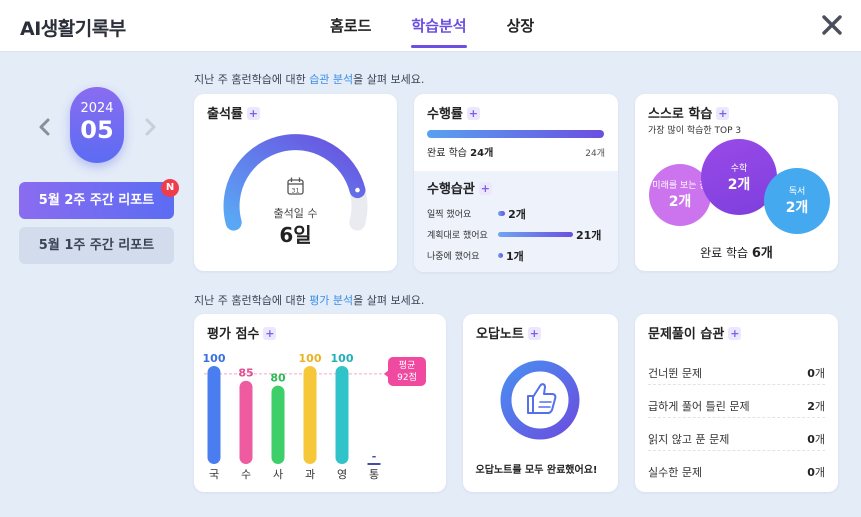 Image resolution: width=861 pixels, height=517 pixels. What do you see at coordinates (832, 25) in the screenshot?
I see `close-icon` at bounding box center [832, 25].